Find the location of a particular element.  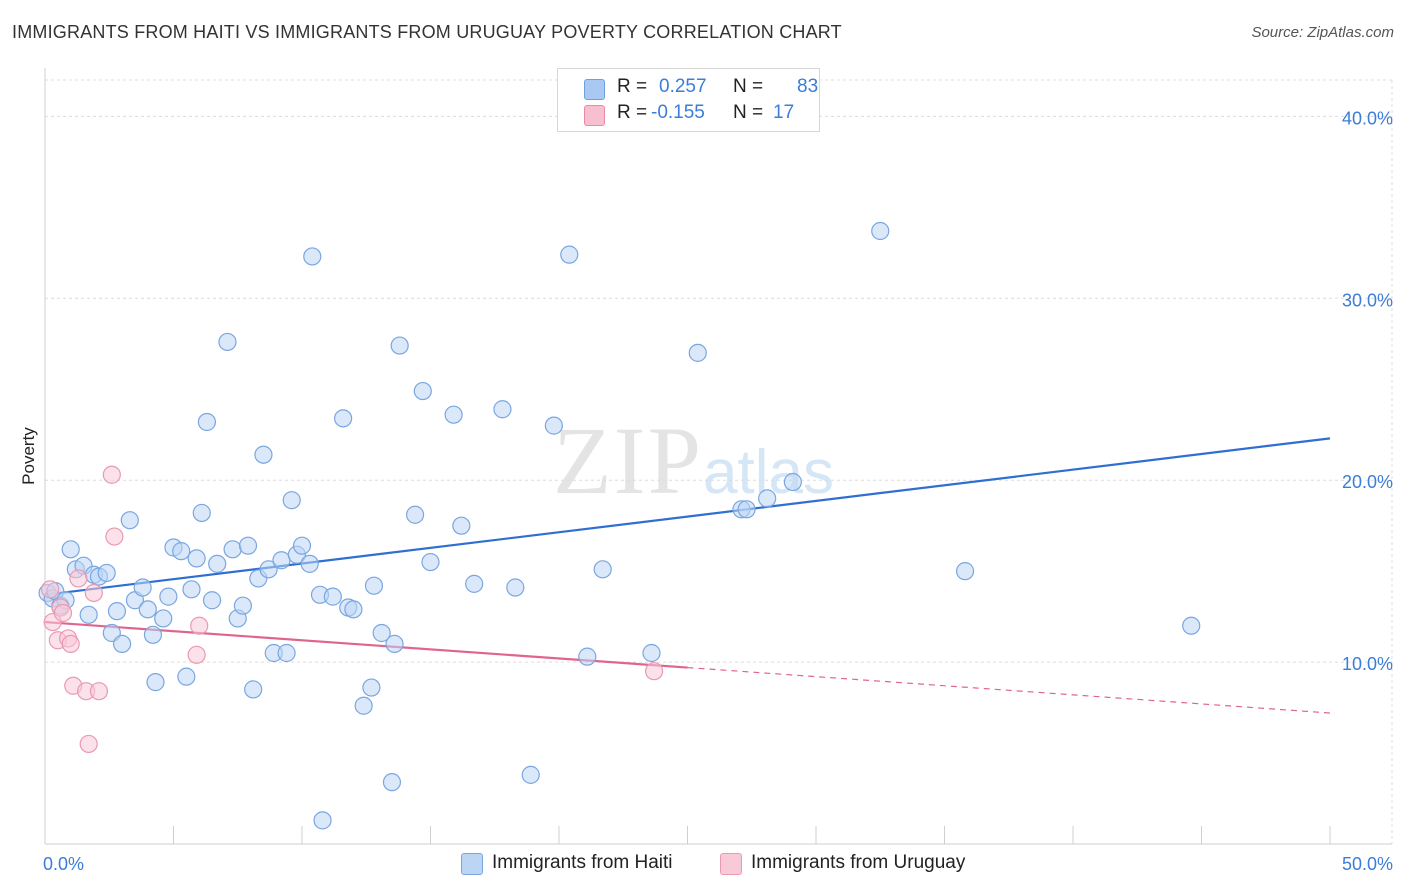

y-axis-title: Poverty is located at coordinates (28, 456).